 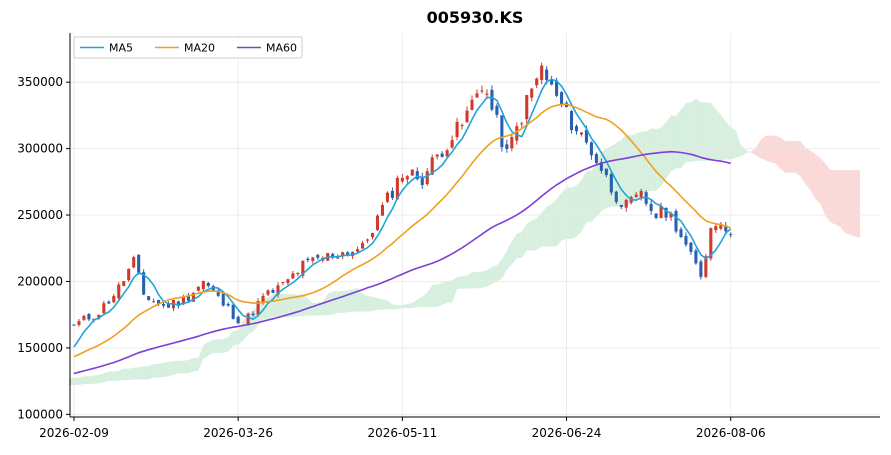 What do you see at coordinates (188, 47) in the screenshot?
I see `legend: MA5 MA20 MA60` at bounding box center [188, 47].